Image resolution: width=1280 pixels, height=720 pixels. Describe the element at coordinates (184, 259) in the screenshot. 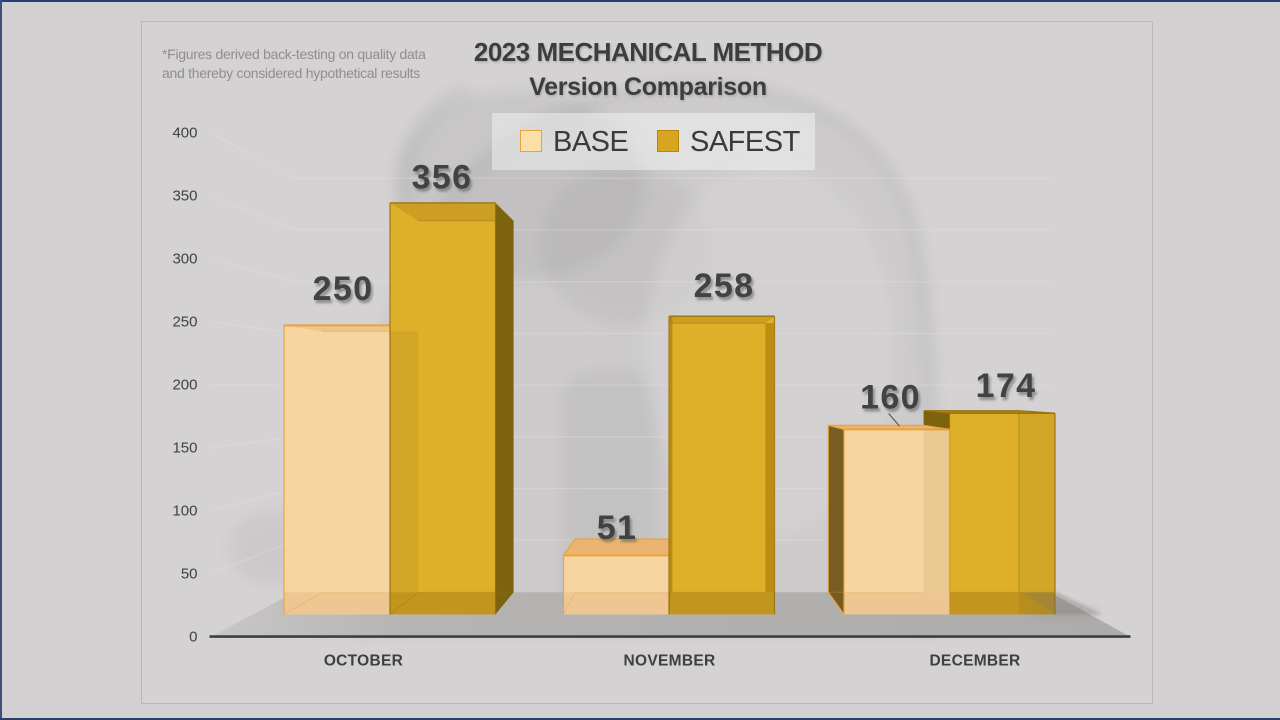

I see `svg-text: 300` at that location.